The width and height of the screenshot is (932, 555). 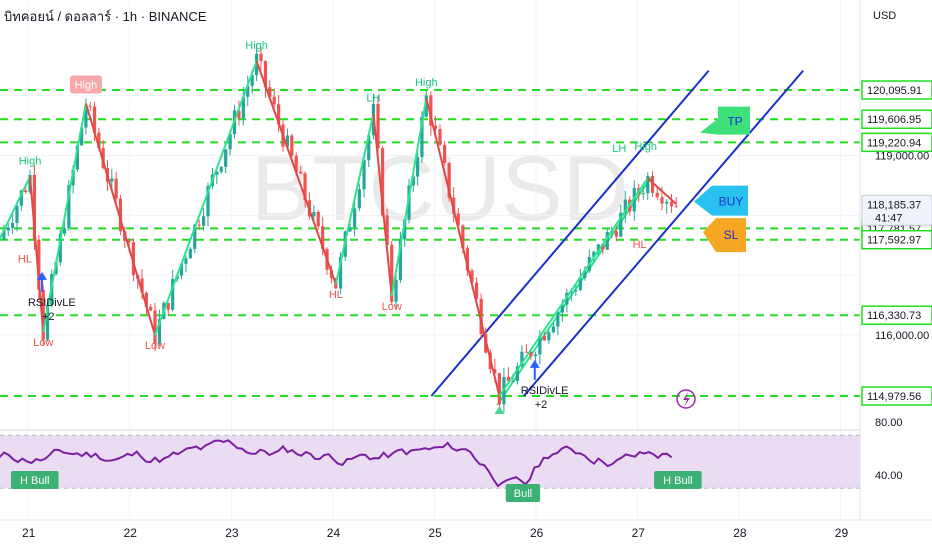 I want to click on signal-label: RSIDivLE, so click(x=52, y=303).